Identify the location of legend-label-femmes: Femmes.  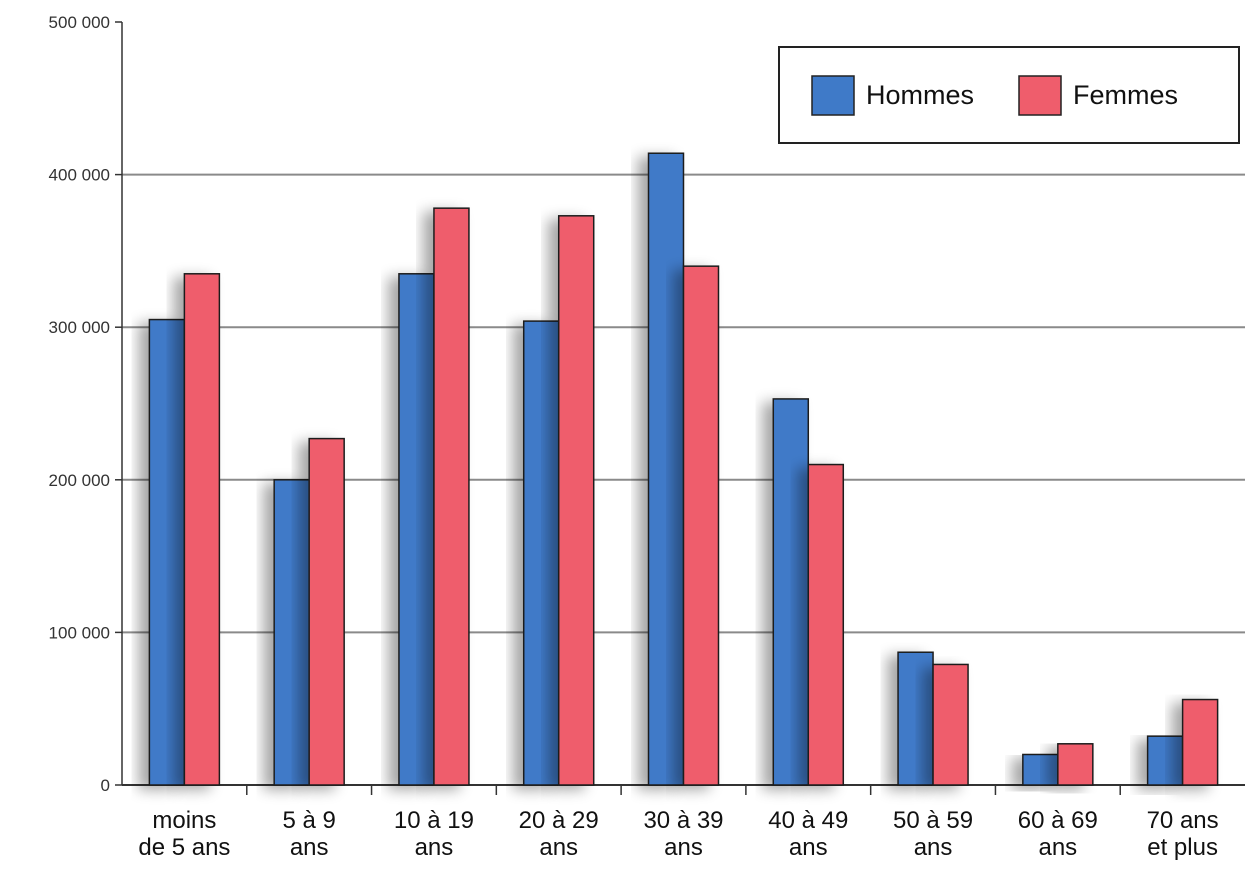
(1125, 95).